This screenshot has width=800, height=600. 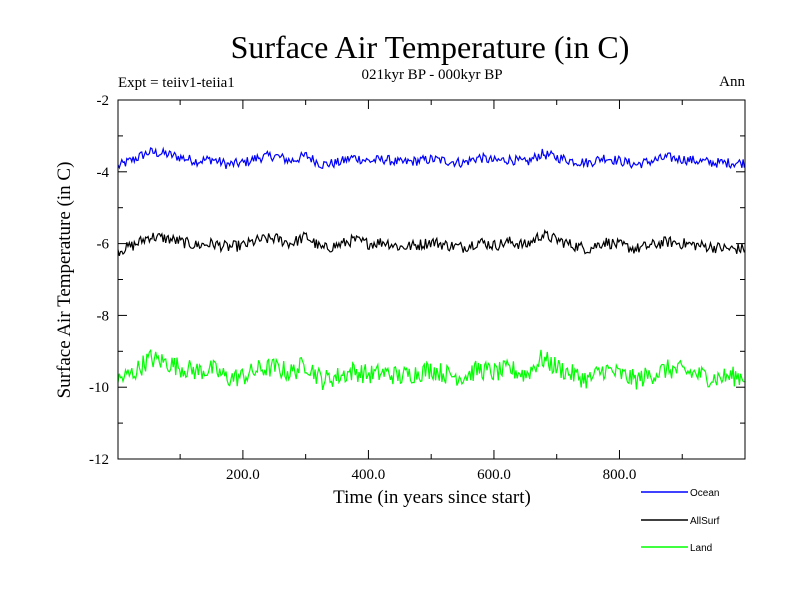 What do you see at coordinates (432, 497) in the screenshot?
I see `x-axis-label: Time (in years since start)` at bounding box center [432, 497].